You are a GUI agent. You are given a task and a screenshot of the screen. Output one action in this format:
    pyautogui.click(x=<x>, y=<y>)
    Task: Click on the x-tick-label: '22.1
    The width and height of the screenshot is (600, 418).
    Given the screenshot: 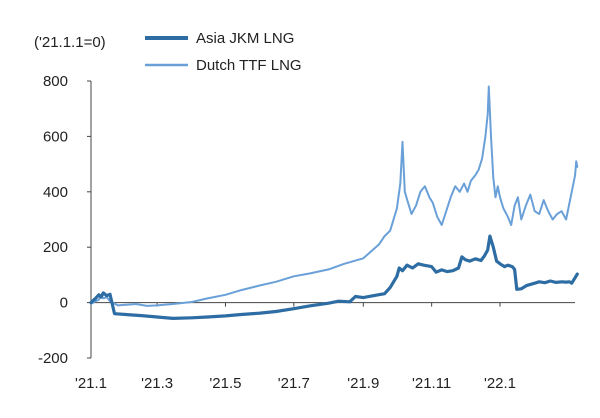 What is the action you would take?
    pyautogui.click(x=500, y=383)
    